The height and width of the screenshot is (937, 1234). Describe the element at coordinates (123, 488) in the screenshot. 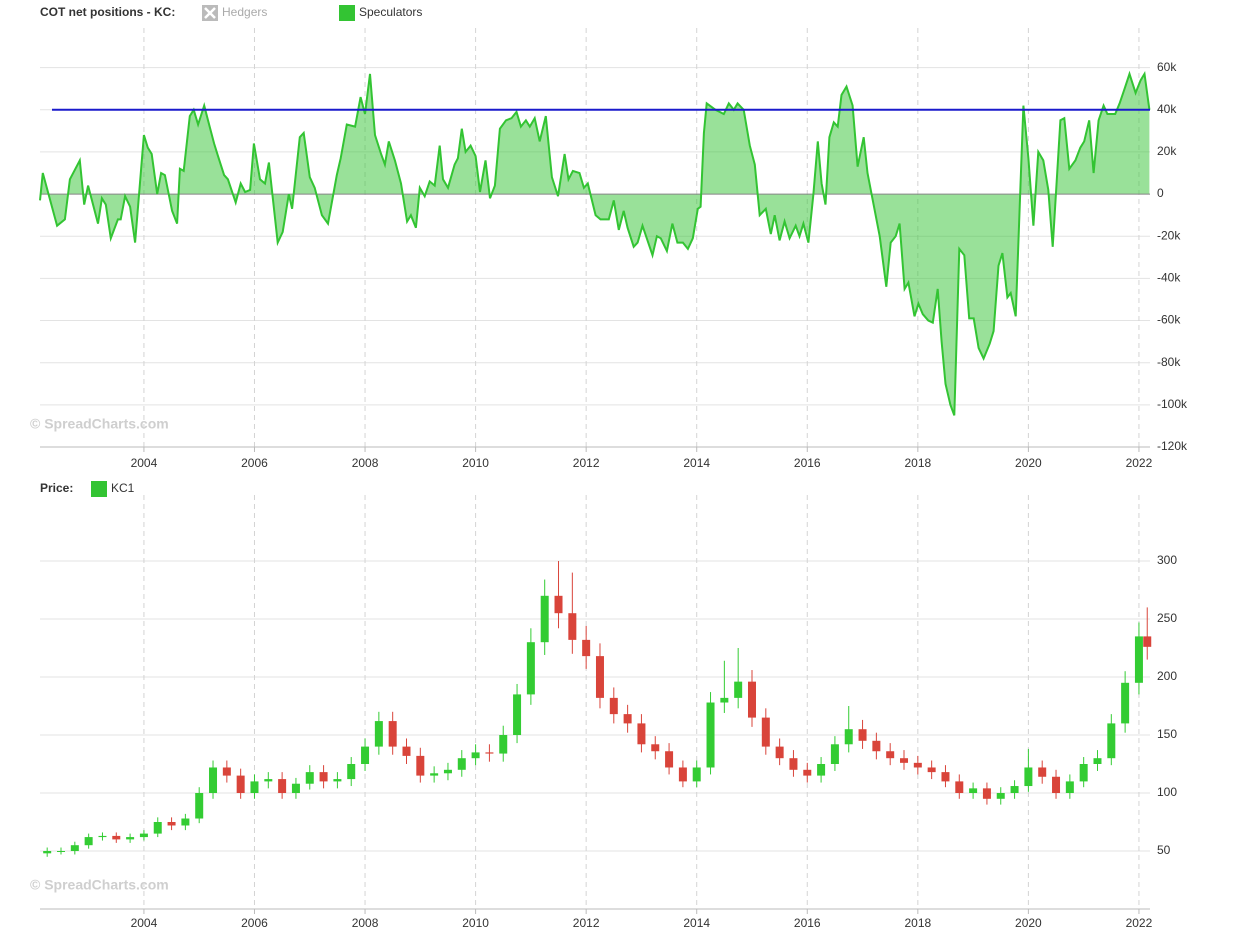

I see `legend-label: KC1` at that location.